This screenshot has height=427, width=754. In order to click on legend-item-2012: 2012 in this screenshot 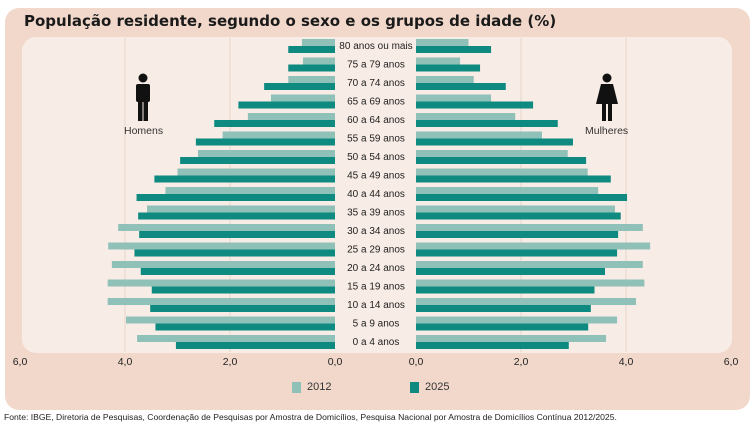, I will do `click(311, 387)`.